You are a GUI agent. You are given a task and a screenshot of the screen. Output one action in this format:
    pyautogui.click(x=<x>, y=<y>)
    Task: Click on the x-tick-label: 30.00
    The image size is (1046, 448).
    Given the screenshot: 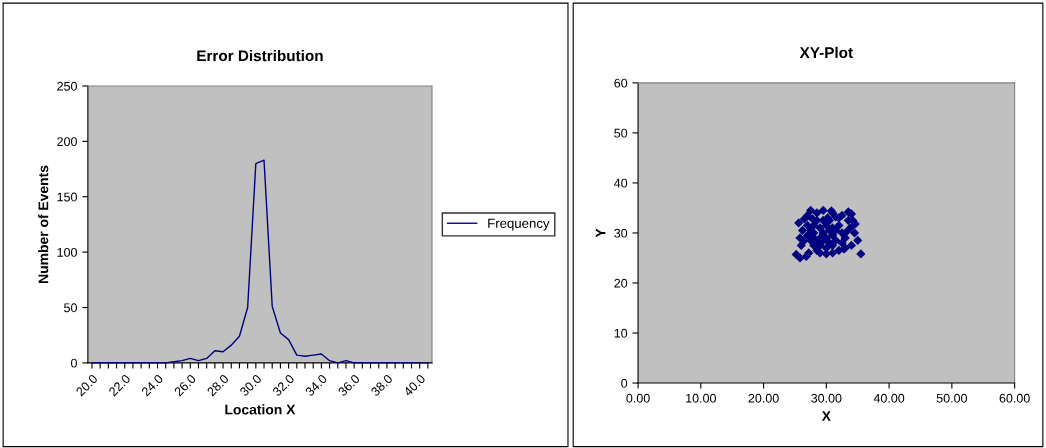 What is the action you would take?
    pyautogui.click(x=826, y=398)
    